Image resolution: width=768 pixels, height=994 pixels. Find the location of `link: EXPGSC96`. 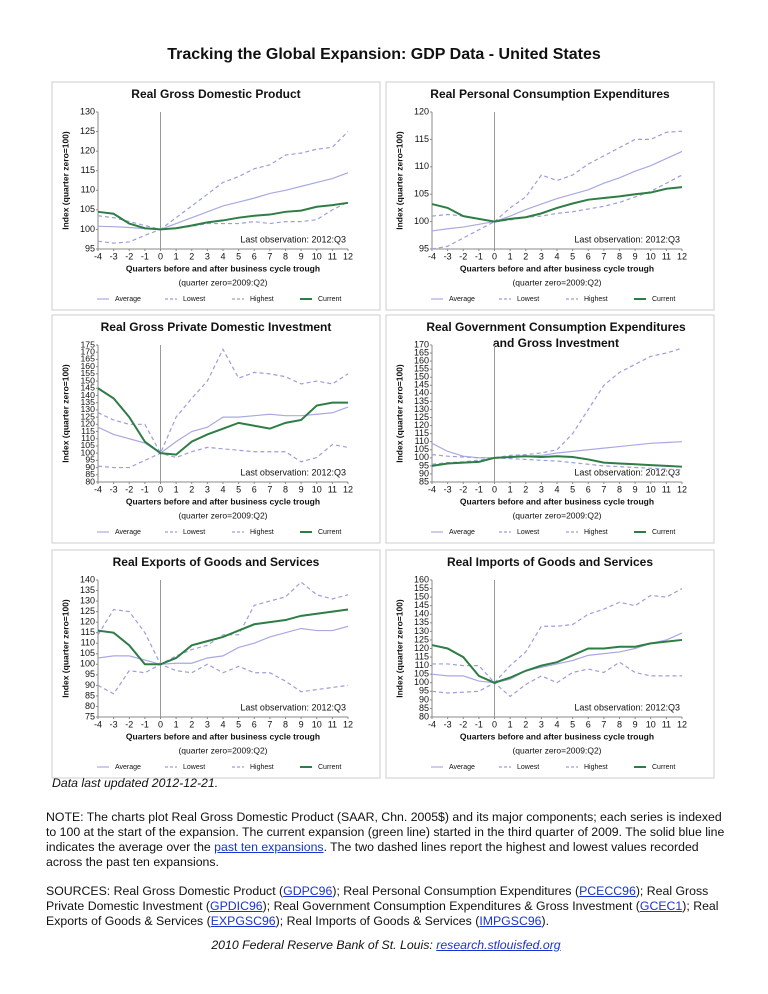

link: EXPGSC96 is located at coordinates (243, 921).